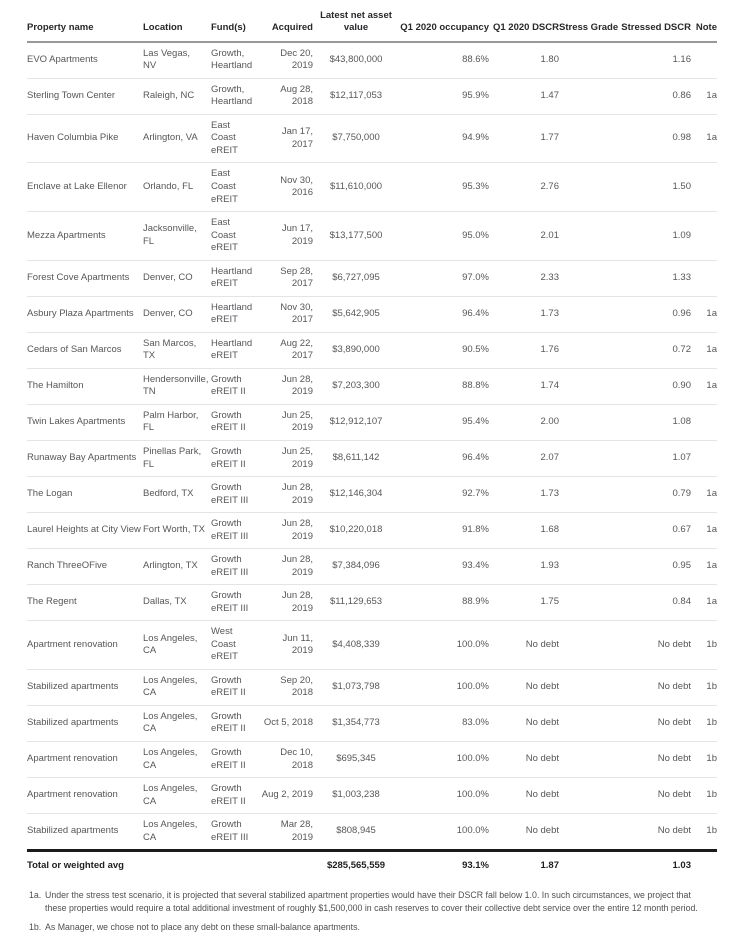 This screenshot has height=951, width=735. What do you see at coordinates (85, 386) in the screenshot?
I see `cell-property-name: The Hamilton` at bounding box center [85, 386].